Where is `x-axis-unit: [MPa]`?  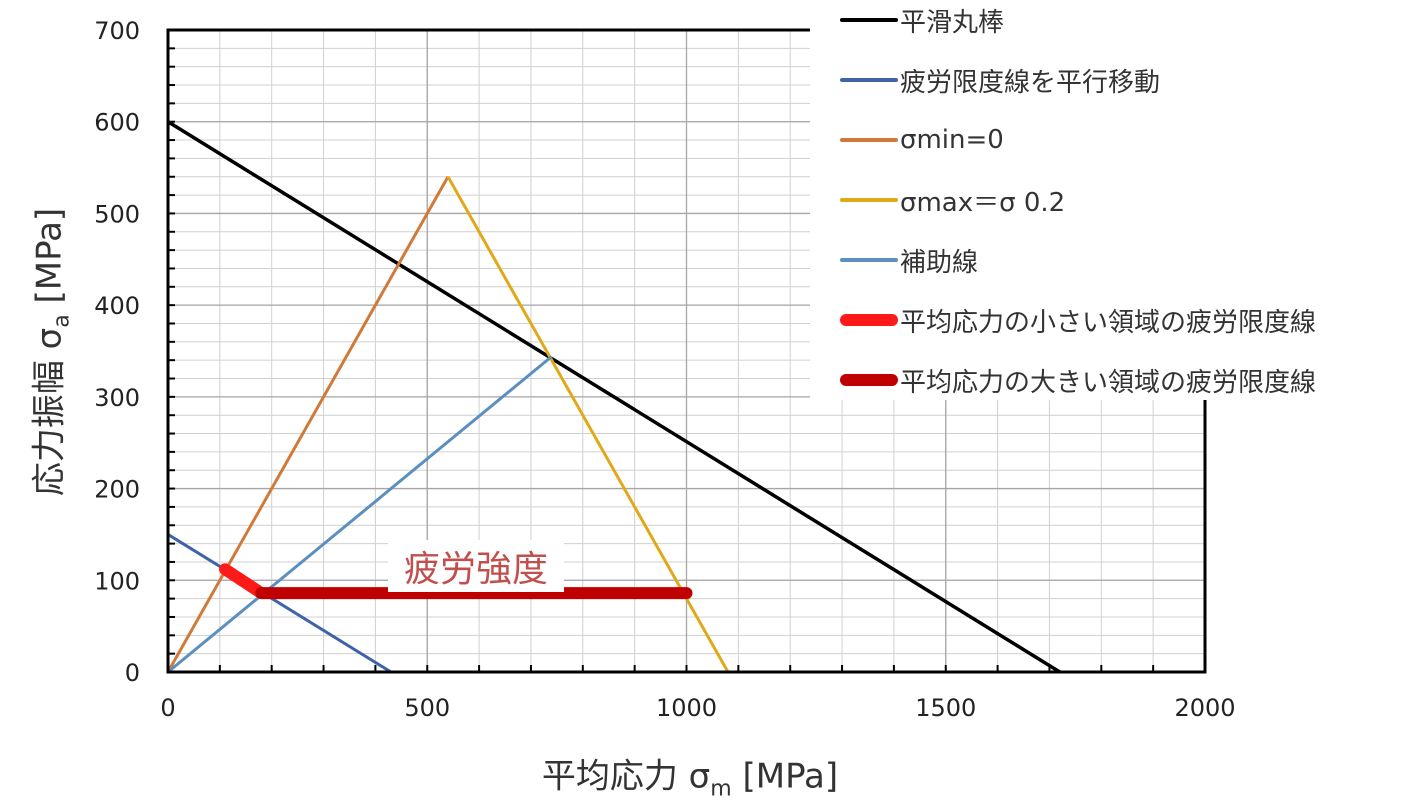 x-axis-unit: [MPa] is located at coordinates (790, 776).